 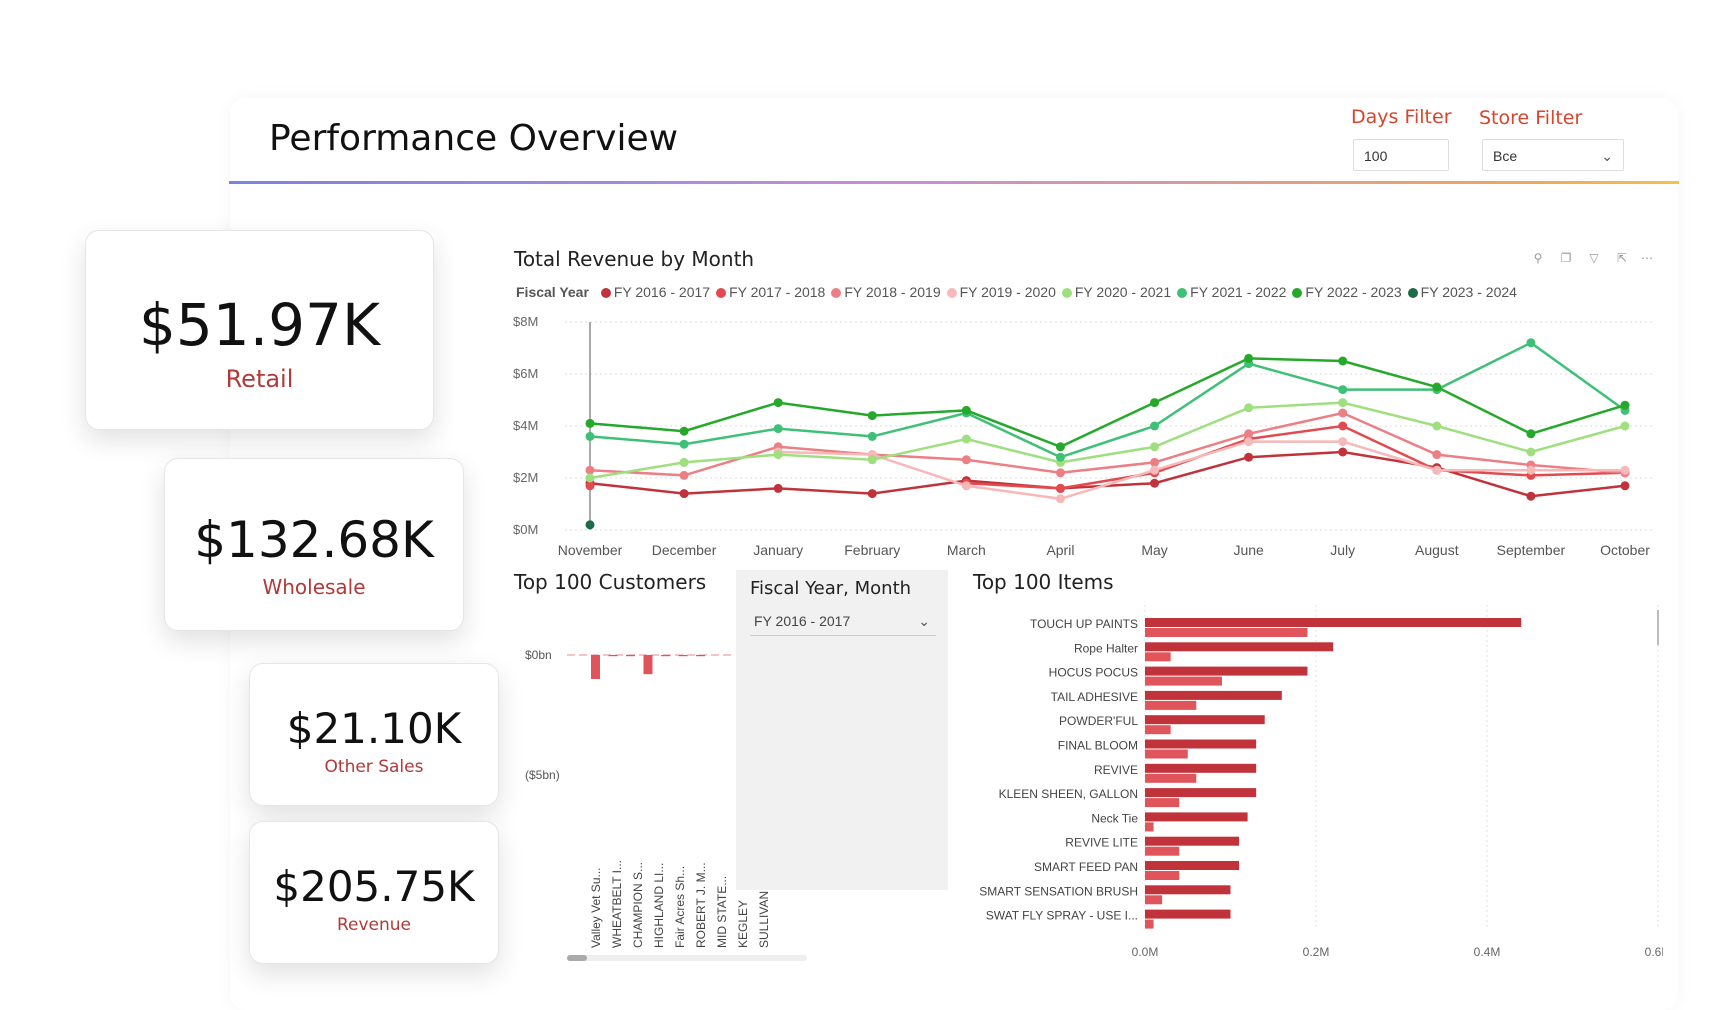 What do you see at coordinates (1001, 292) in the screenshot?
I see `legend-item: FY 2019 - 2020` at bounding box center [1001, 292].